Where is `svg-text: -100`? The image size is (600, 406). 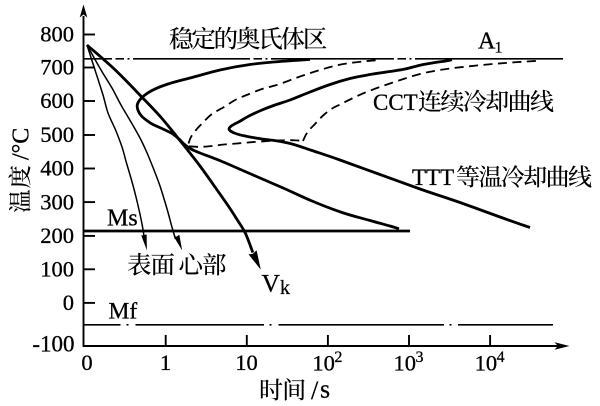
svg-text: -100 is located at coordinates (53, 344).